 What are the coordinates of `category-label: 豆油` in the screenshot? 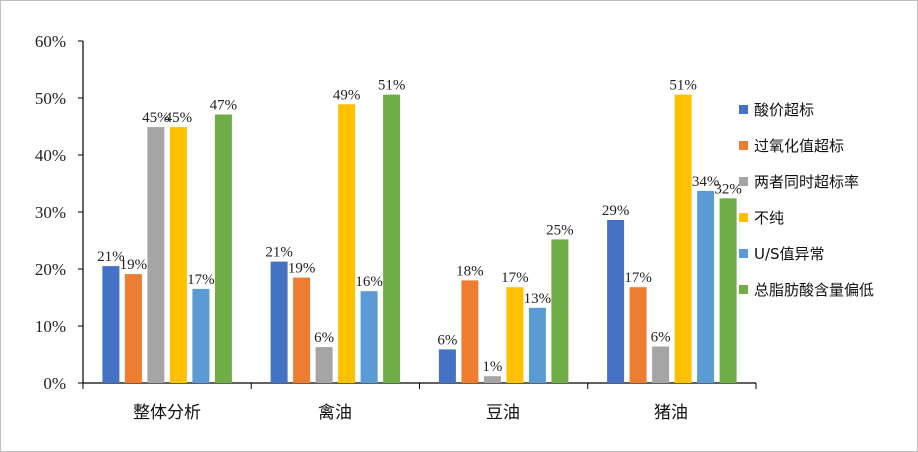 It's located at (503, 413).